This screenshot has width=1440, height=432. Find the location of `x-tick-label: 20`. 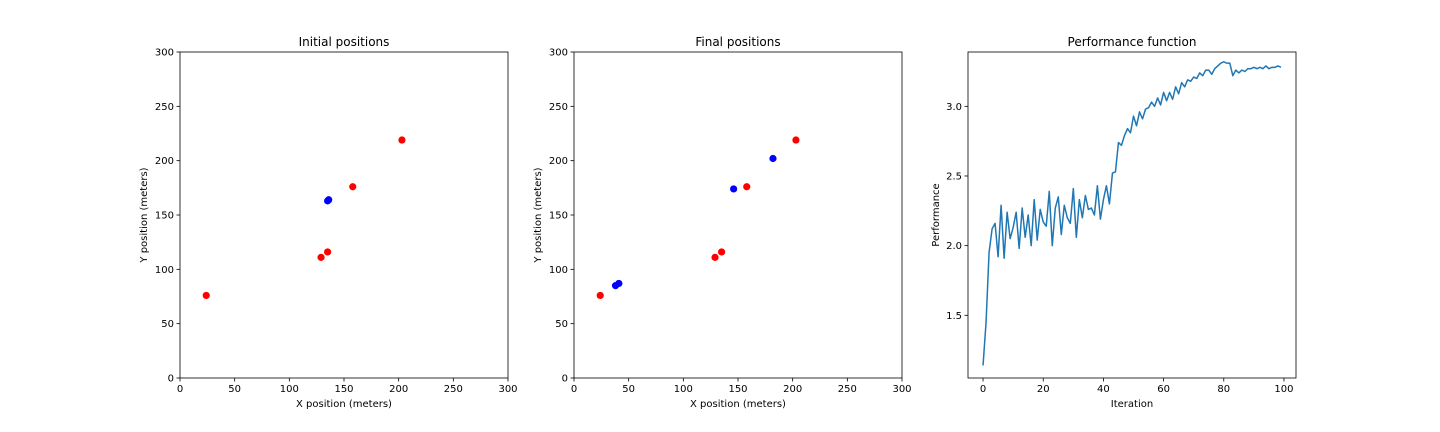

x-tick-label: 20 is located at coordinates (1043, 389).